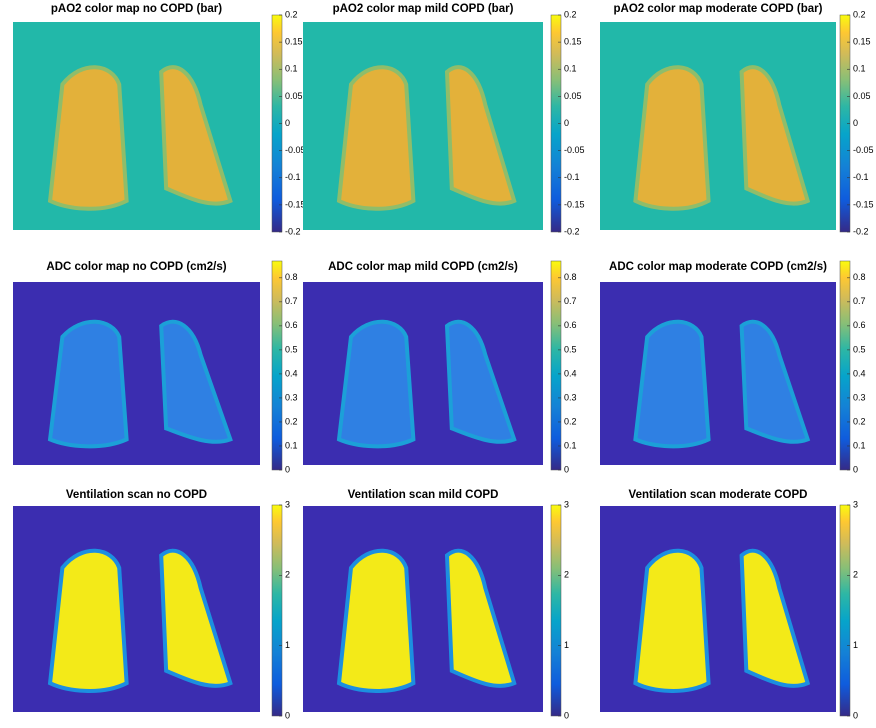 Image resolution: width=876 pixels, height=728 pixels. Describe the element at coordinates (136, 9) in the screenshot. I see `panel-title: pAO2 color map no COPD (bar)` at that location.